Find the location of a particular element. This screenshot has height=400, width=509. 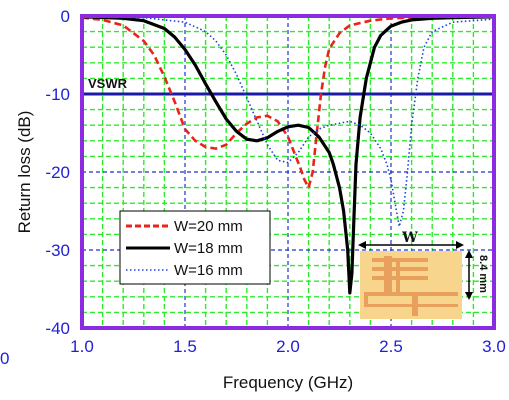

x-tick-label: 2.0 is located at coordinates (288, 346).